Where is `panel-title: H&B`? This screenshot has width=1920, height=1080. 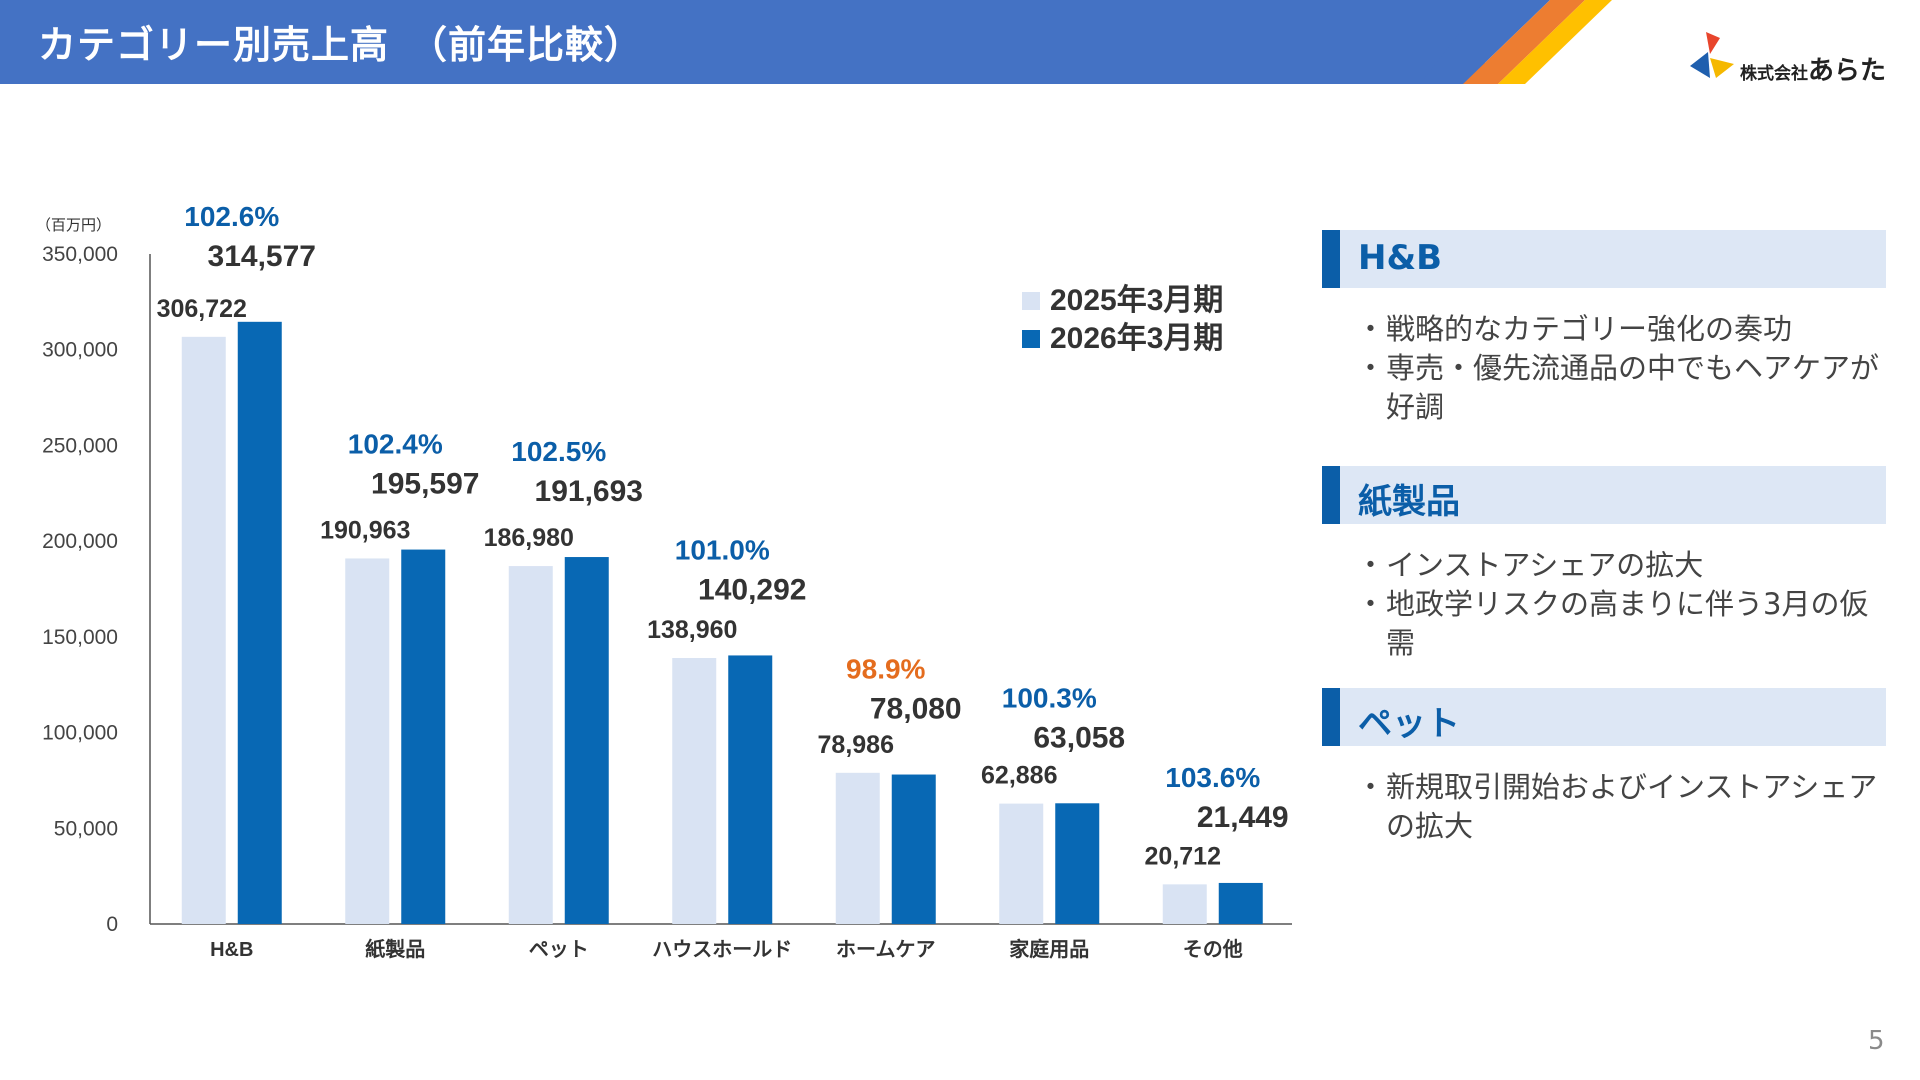
panel-title: H&B is located at coordinates (1400, 258).